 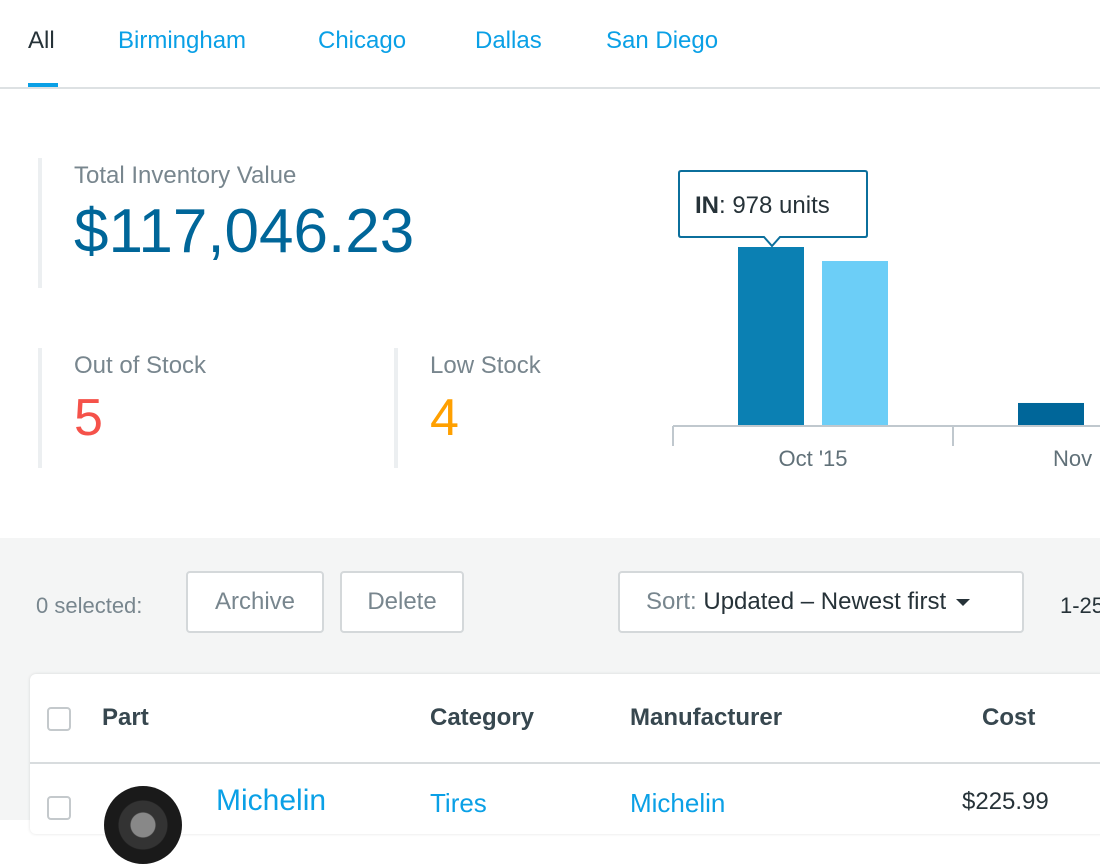 What do you see at coordinates (662, 40) in the screenshot?
I see `tab-san-diego: San Diego` at bounding box center [662, 40].